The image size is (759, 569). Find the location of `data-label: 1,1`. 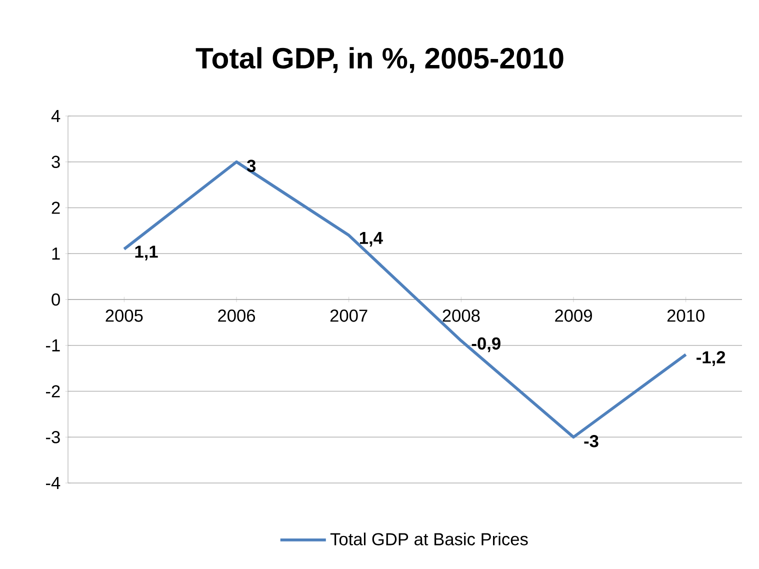

data-label: 1,1 is located at coordinates (146, 253).